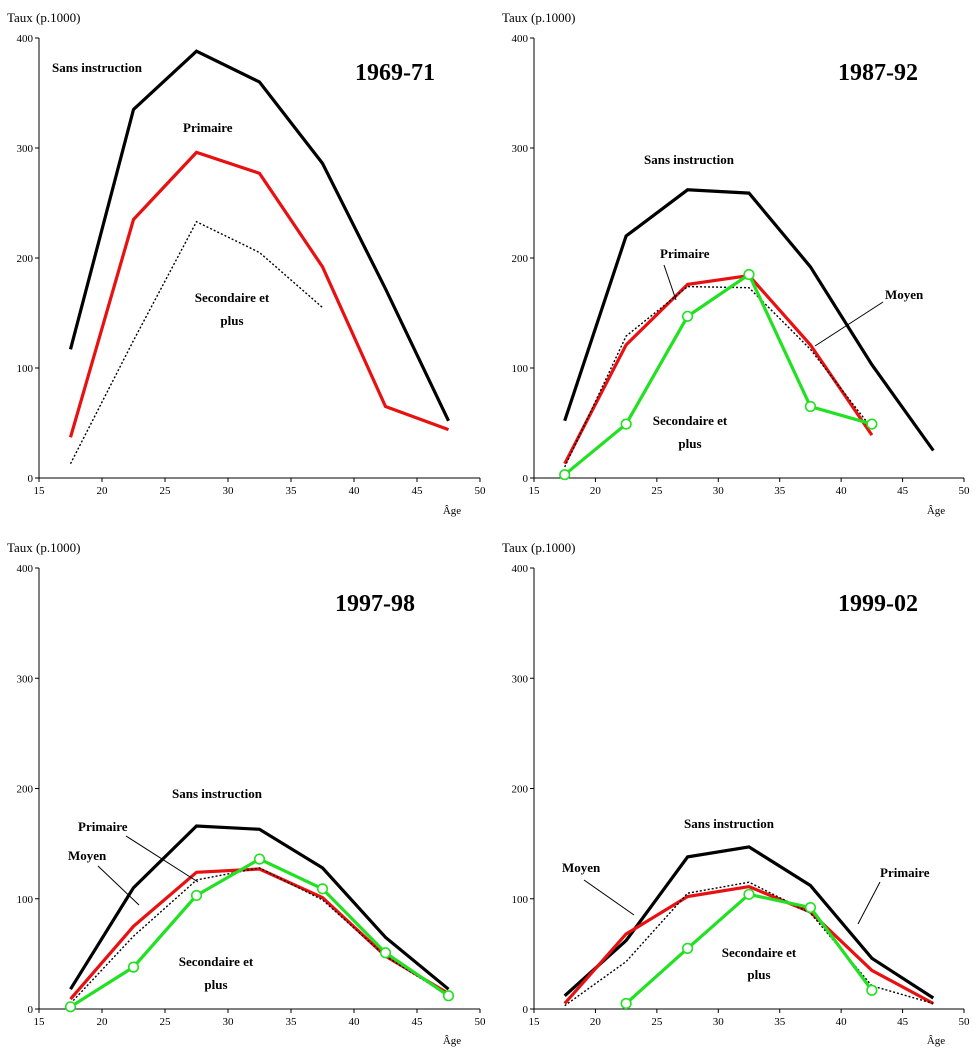 This screenshot has width=976, height=1048. Describe the element at coordinates (395, 73) in the screenshot. I see `chart-title: 1969-71` at that location.